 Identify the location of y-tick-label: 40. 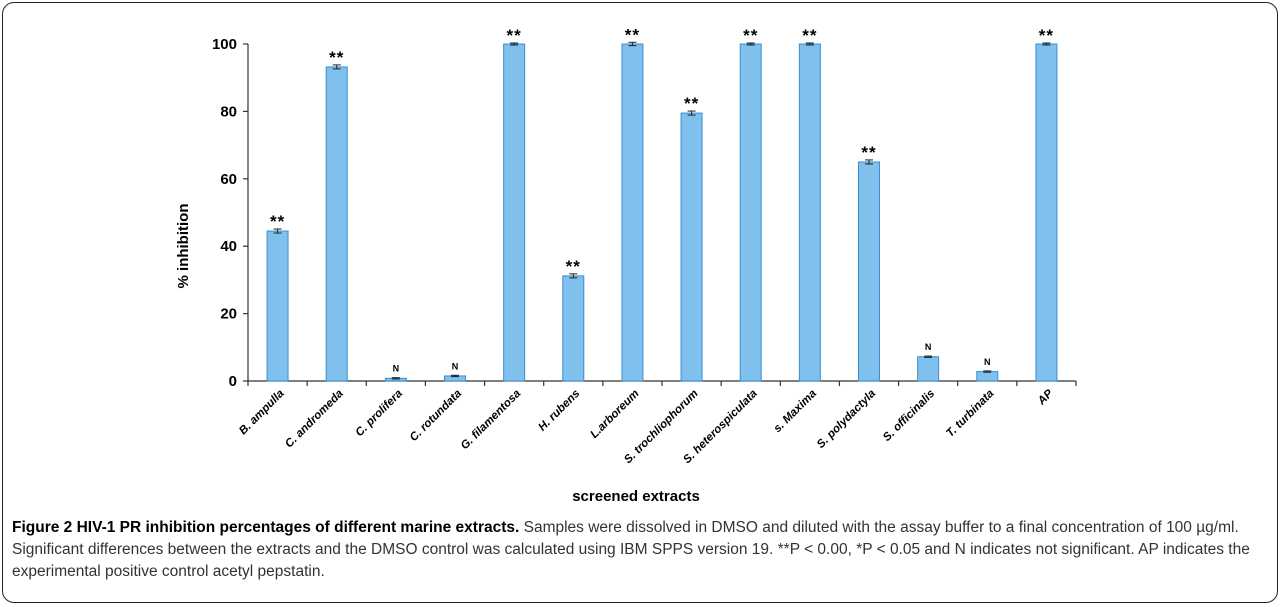
(228, 246).